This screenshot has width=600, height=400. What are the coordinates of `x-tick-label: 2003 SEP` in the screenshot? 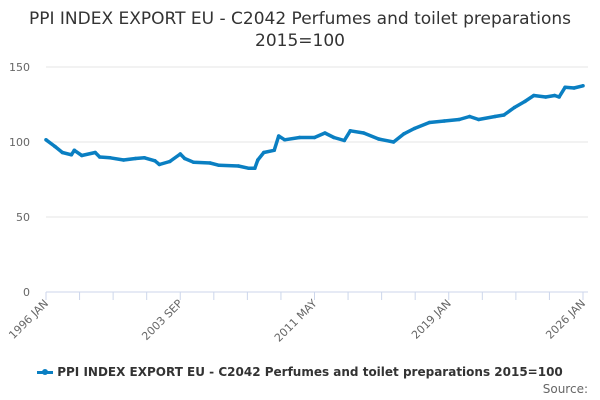 It's located at (162, 320).